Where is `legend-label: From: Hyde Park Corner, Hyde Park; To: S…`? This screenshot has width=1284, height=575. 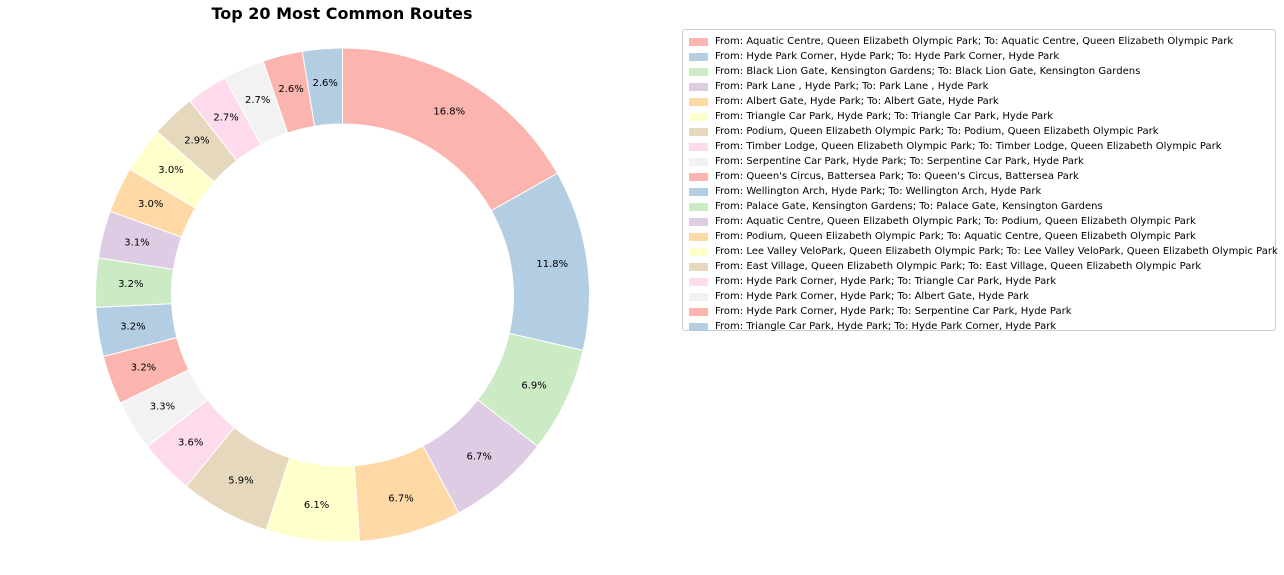 legend-label: From: Hyde Park Corner, Hyde Park; To: S… is located at coordinates (893, 311).